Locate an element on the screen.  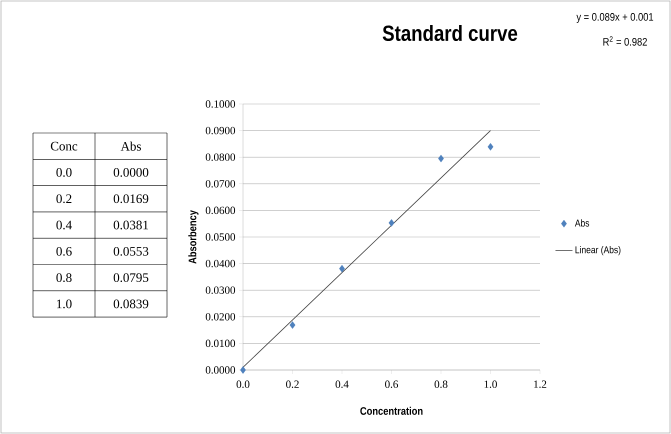
x-tick-label: 0.2 is located at coordinates (292, 384).